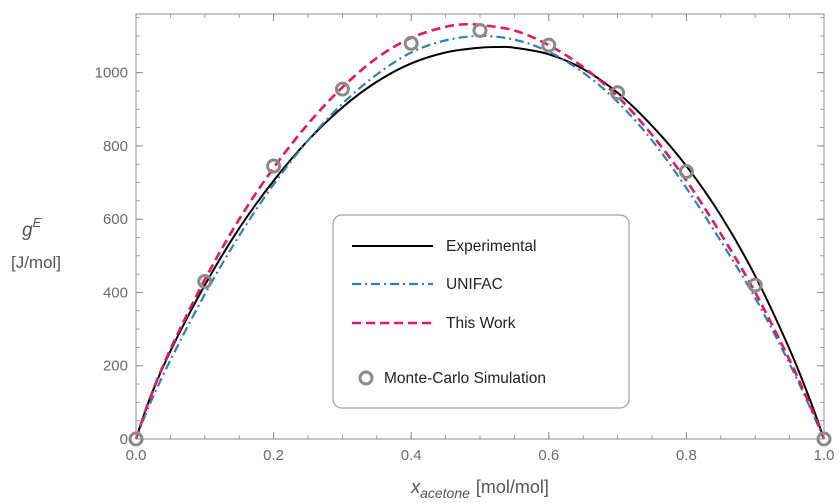  What do you see at coordinates (115, 292) in the screenshot?
I see `y-tick-label: 400` at bounding box center [115, 292].